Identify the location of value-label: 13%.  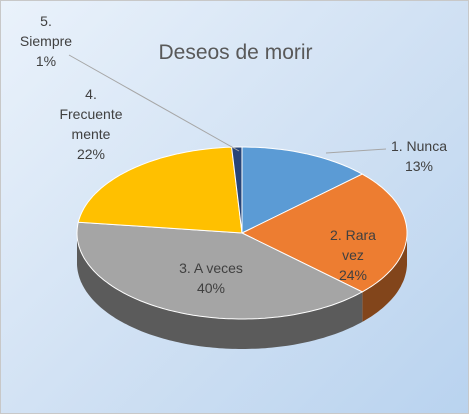
(419, 166).